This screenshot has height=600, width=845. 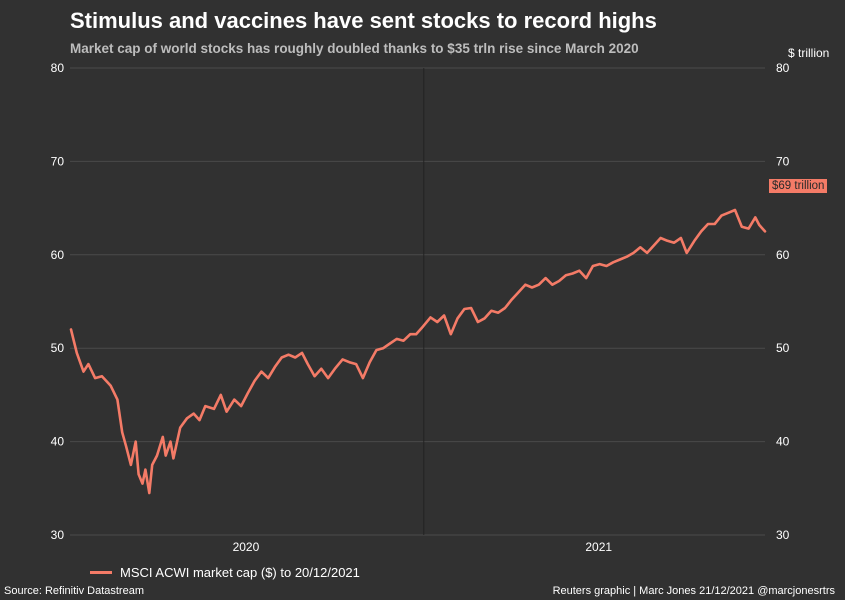 What do you see at coordinates (783, 301) in the screenshot?
I see `y-axis-right: 30 40 50 60 70 80` at bounding box center [783, 301].